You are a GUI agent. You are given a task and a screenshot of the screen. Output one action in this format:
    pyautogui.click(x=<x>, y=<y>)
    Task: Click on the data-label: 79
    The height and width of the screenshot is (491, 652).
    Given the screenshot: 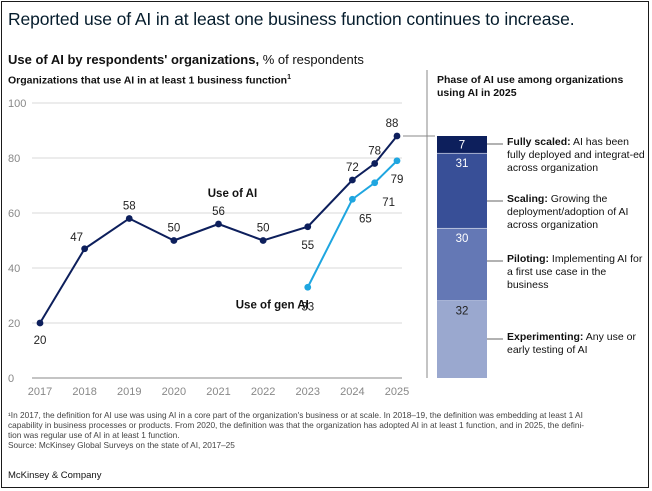 What is the action you would take?
    pyautogui.click(x=397, y=180)
    